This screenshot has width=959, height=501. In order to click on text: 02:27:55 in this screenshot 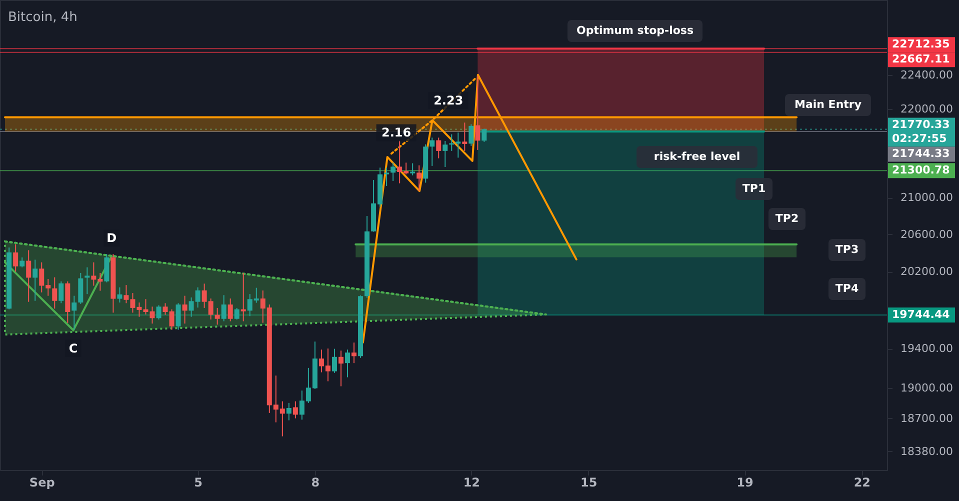, I will do `click(919, 139)`.